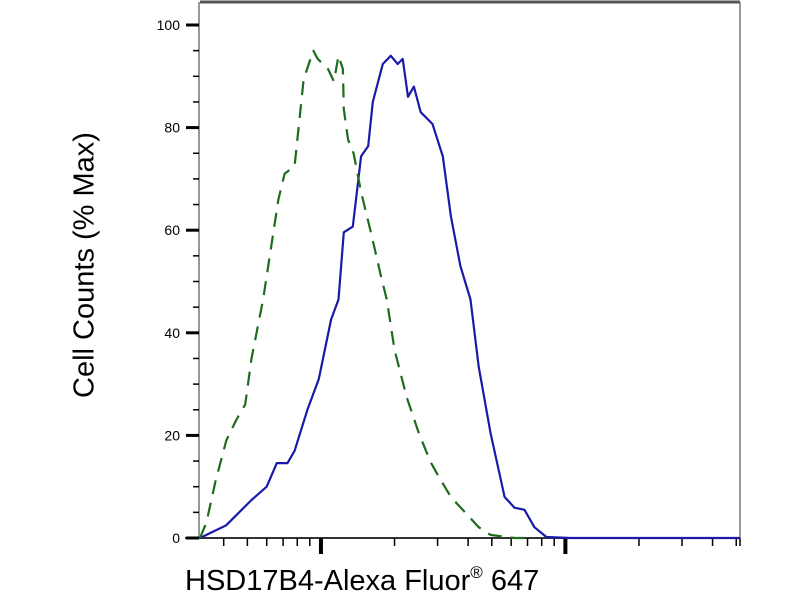 This screenshot has height=600, width=800. I want to click on y-tick-label: 100, so click(169, 25).